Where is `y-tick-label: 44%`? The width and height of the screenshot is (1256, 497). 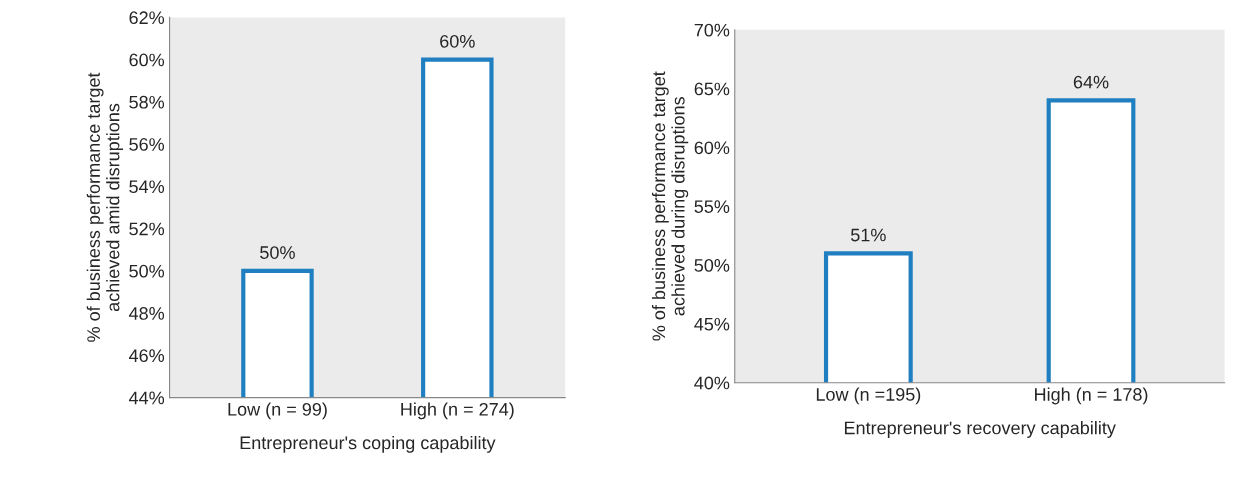
y-tick-label: 44% is located at coordinates (146, 398).